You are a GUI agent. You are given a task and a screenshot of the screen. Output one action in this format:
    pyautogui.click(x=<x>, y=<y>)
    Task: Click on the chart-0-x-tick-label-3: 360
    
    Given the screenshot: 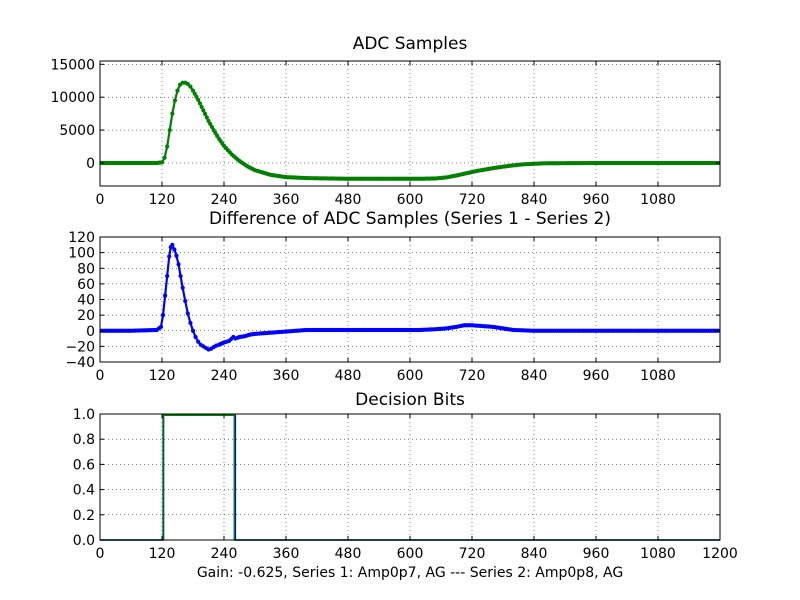 What is the action you would take?
    pyautogui.click(x=286, y=200)
    